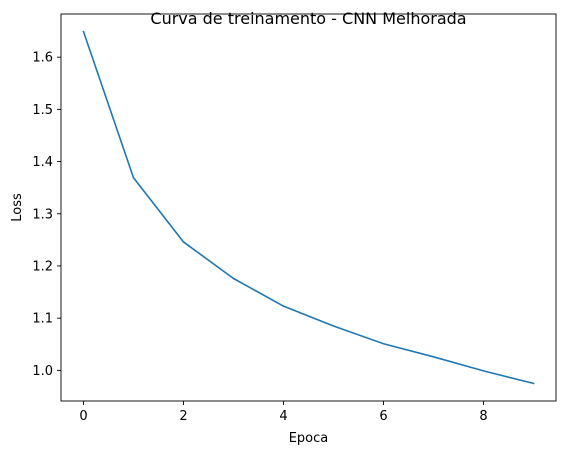  I want to click on x-axis-label: Epoca, so click(309, 438).